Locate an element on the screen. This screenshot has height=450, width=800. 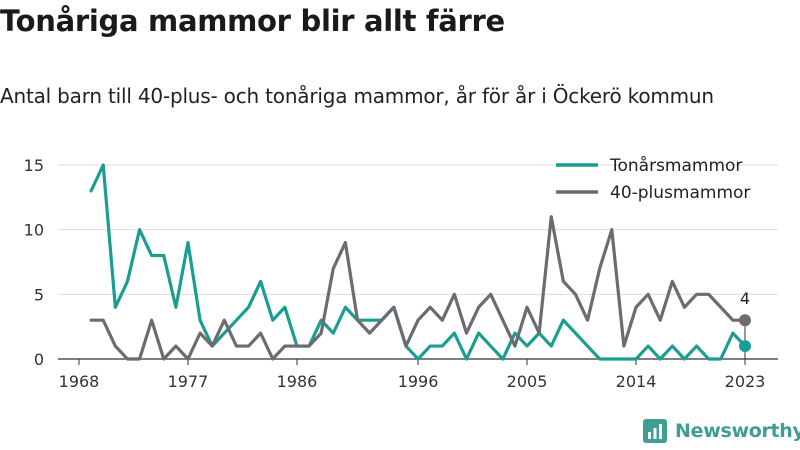
x-tick-label: 2005 is located at coordinates (527, 381).